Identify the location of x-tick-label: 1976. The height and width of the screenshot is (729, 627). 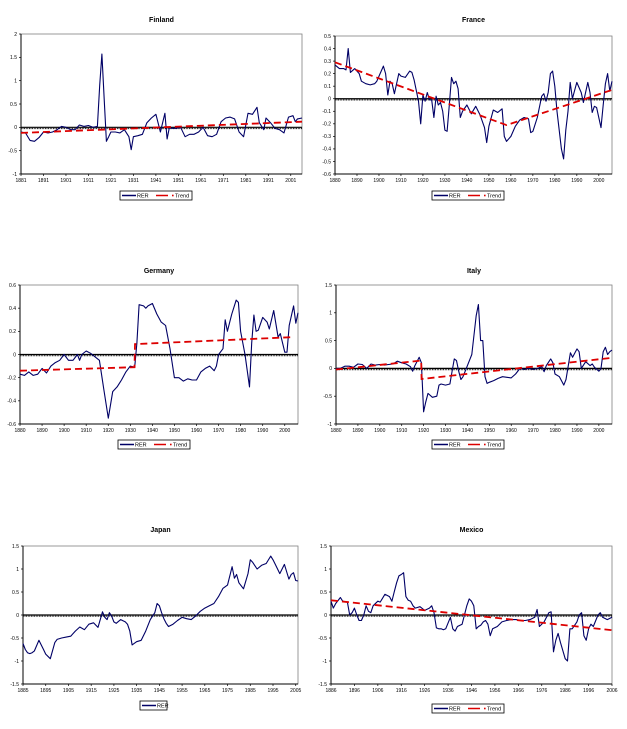
(541, 691).